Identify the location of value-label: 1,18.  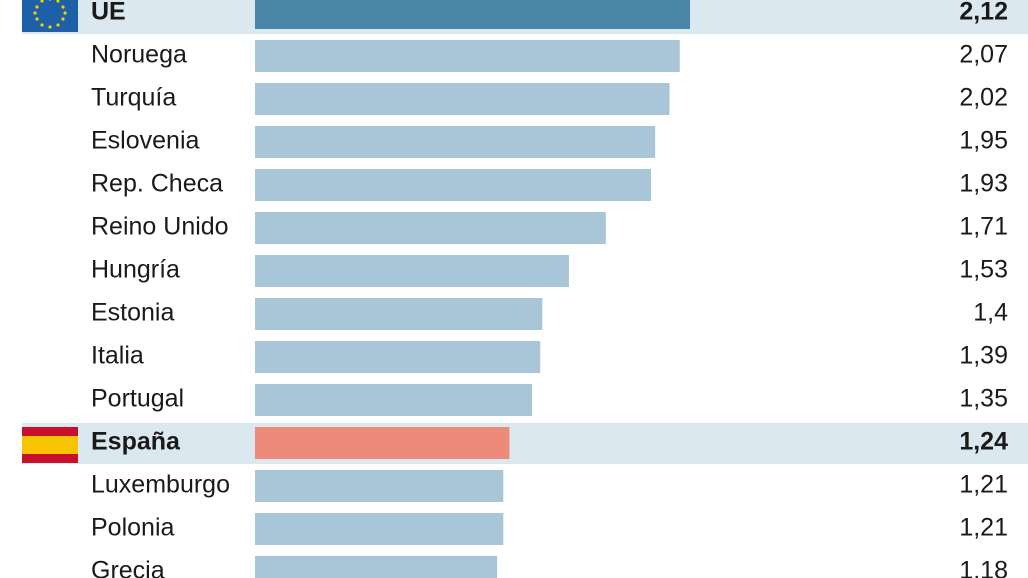
(983, 567).